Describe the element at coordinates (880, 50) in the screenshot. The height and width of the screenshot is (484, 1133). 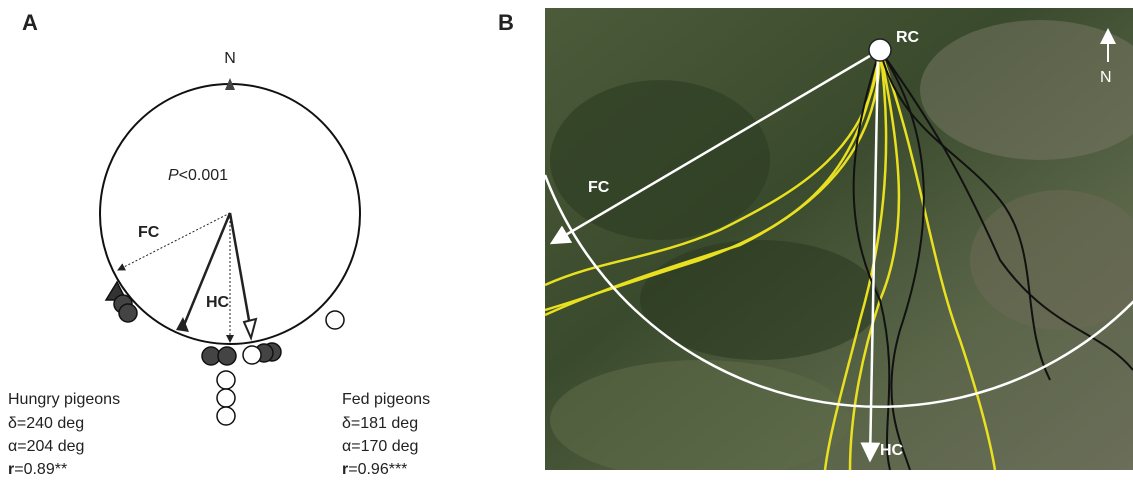
I see `release-site` at that location.